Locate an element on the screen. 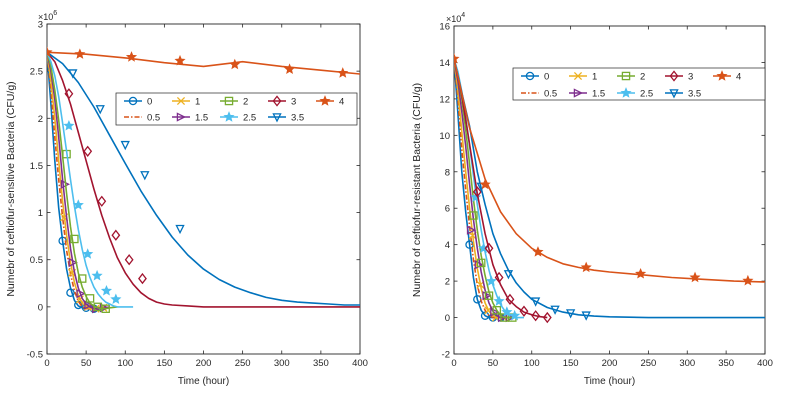 This screenshot has height=400, width=786. series-line-2.5 is located at coordinates (90, 179).